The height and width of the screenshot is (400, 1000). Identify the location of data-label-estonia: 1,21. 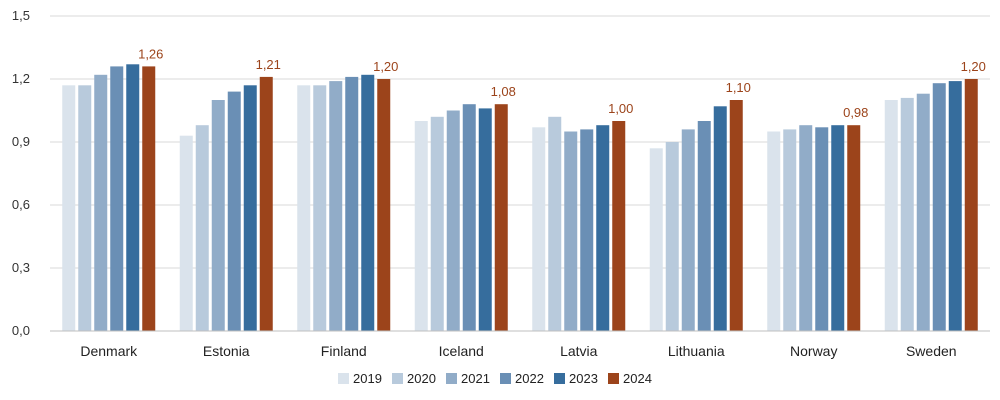
(268, 64).